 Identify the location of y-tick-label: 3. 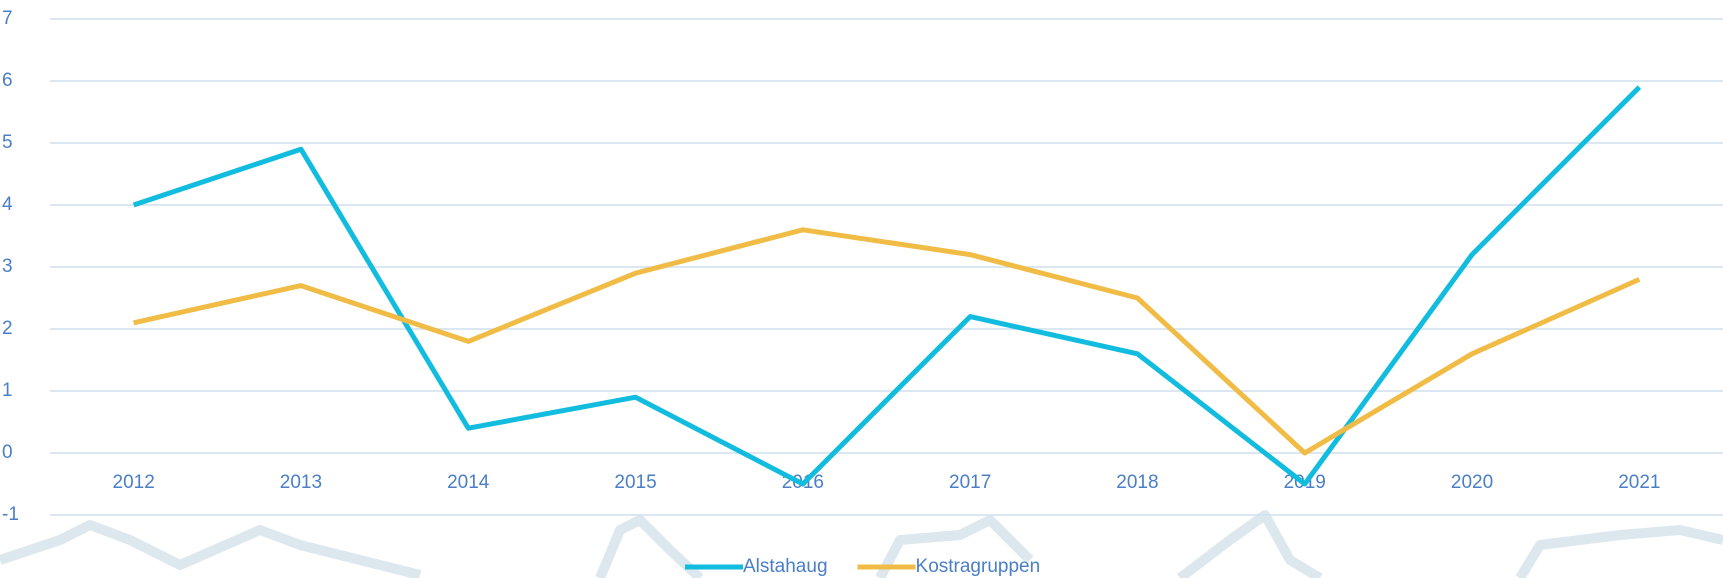
(7, 266).